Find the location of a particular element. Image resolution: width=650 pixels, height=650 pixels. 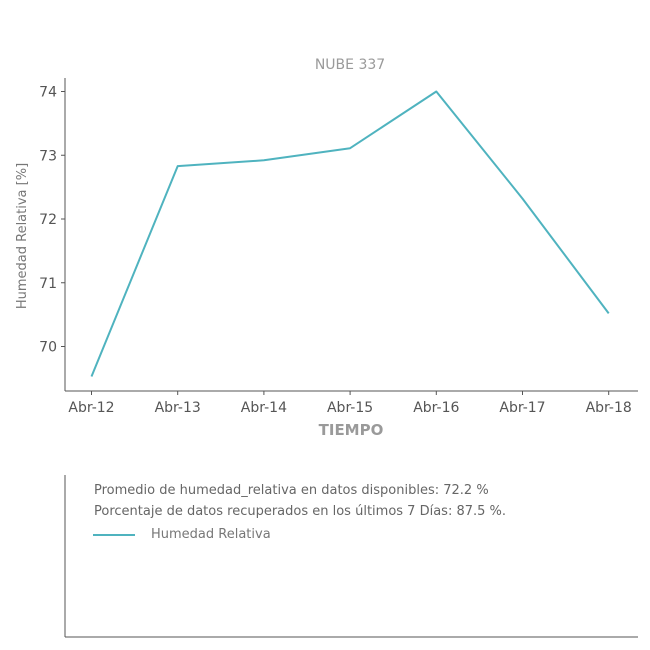

y-tick-label-71: 71 is located at coordinates (48, 284).